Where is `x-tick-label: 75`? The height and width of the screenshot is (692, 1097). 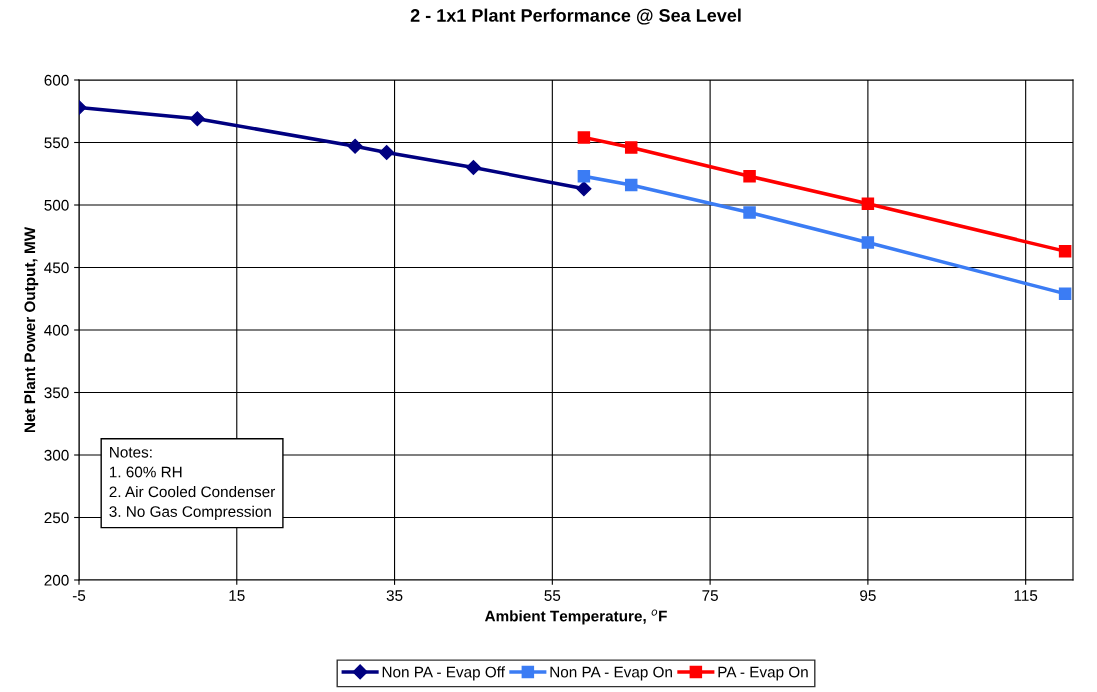
x-tick-label: 75 is located at coordinates (710, 595).